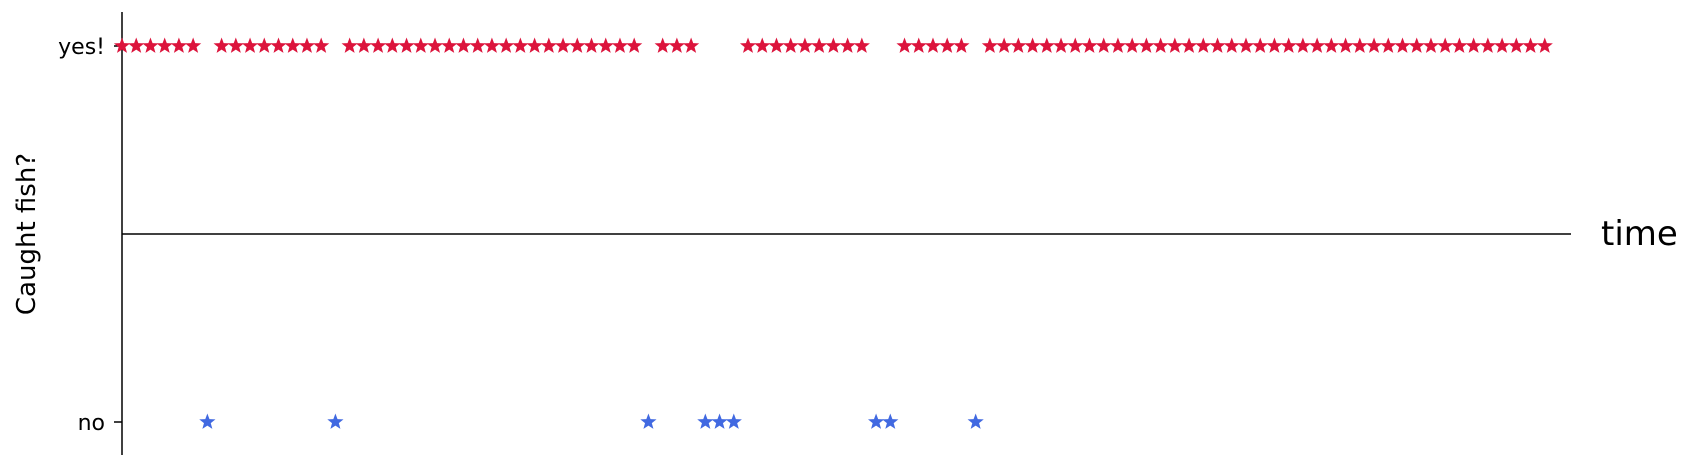 This screenshot has height=468, width=1697. I want to click on y-tick-label-yes: yes!, so click(81, 47).